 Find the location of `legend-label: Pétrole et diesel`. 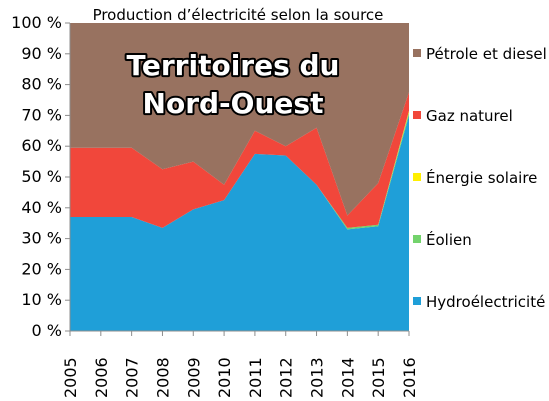

legend-label: Pétrole et diesel is located at coordinates (486, 54).